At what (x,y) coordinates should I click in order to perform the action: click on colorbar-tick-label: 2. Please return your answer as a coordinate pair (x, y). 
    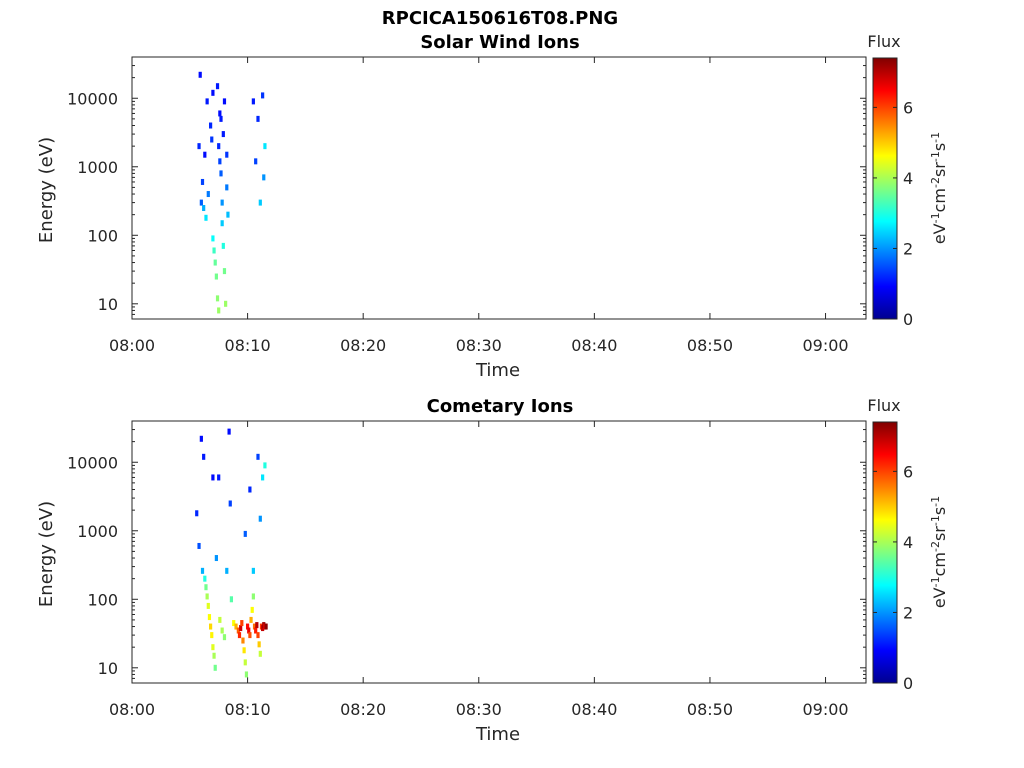
    Looking at the image, I should click on (908, 612).